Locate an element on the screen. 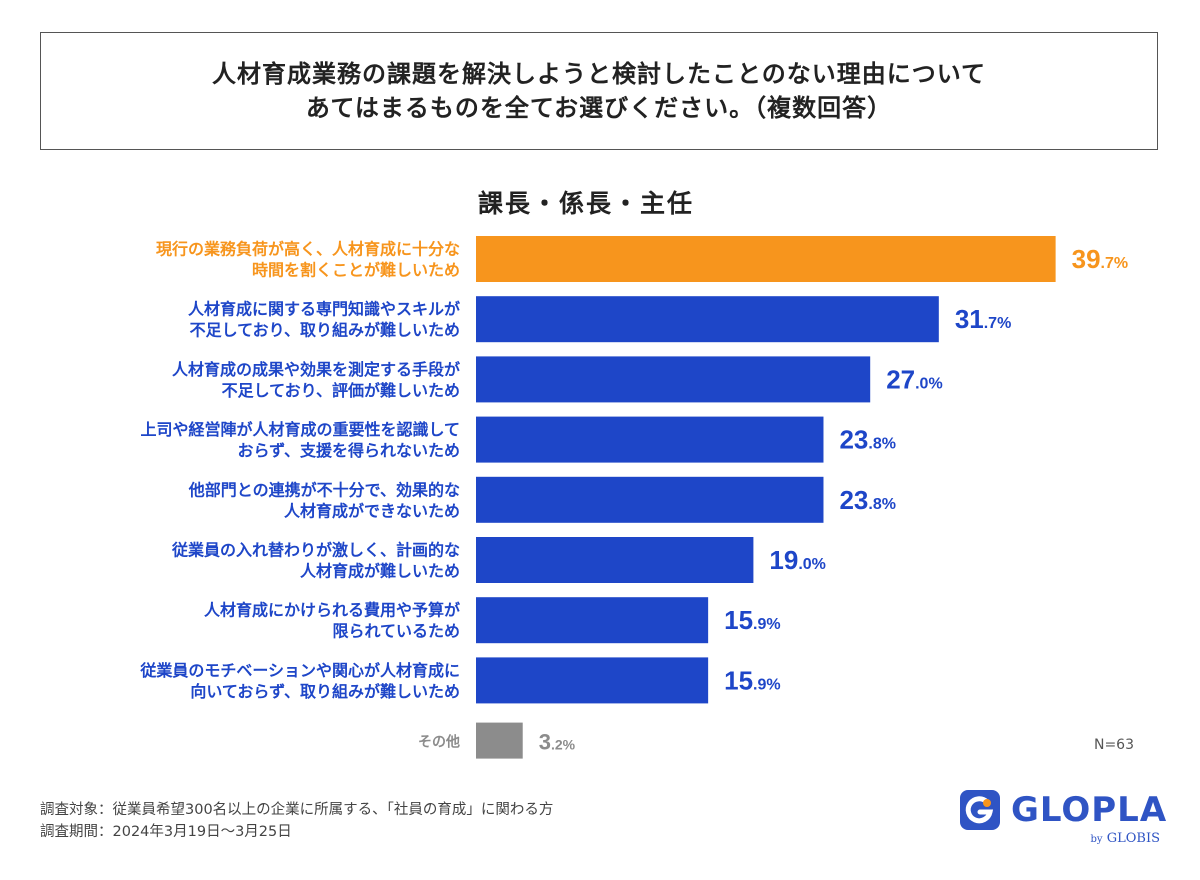  value-label-8: 3.2% is located at coordinates (557, 742).